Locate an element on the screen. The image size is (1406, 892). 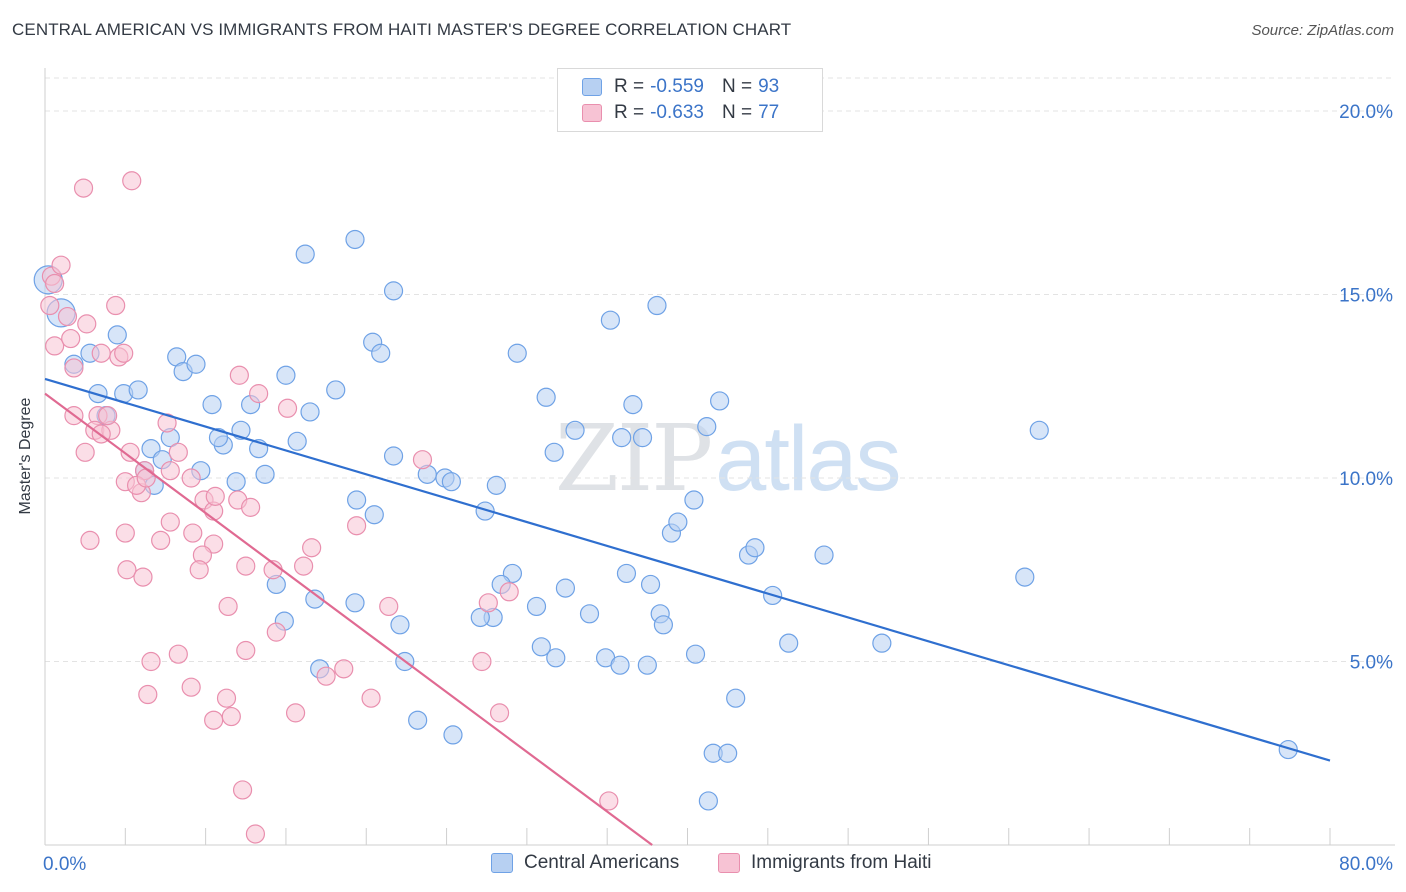
source-label: Source: ZipAtlas.com is located at coordinates (1322, 30).